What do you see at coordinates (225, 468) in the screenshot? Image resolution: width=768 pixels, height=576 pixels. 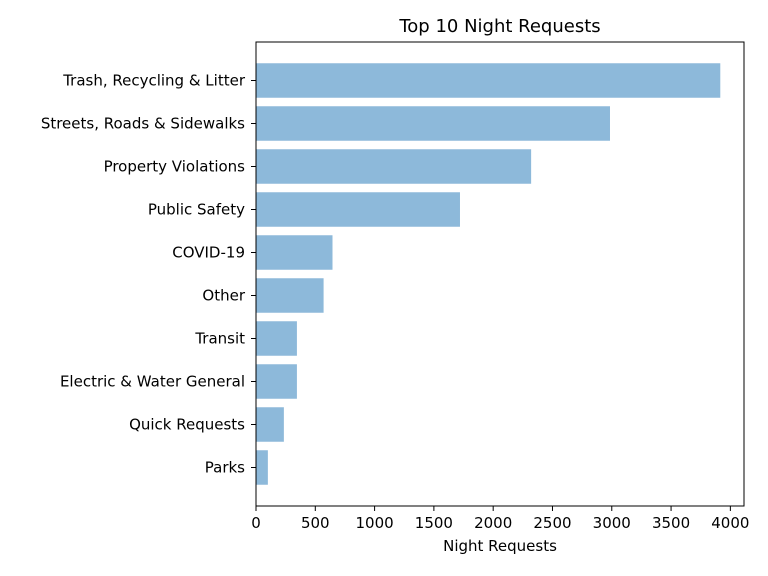 I see `y-tick-label: Parks` at bounding box center [225, 468].